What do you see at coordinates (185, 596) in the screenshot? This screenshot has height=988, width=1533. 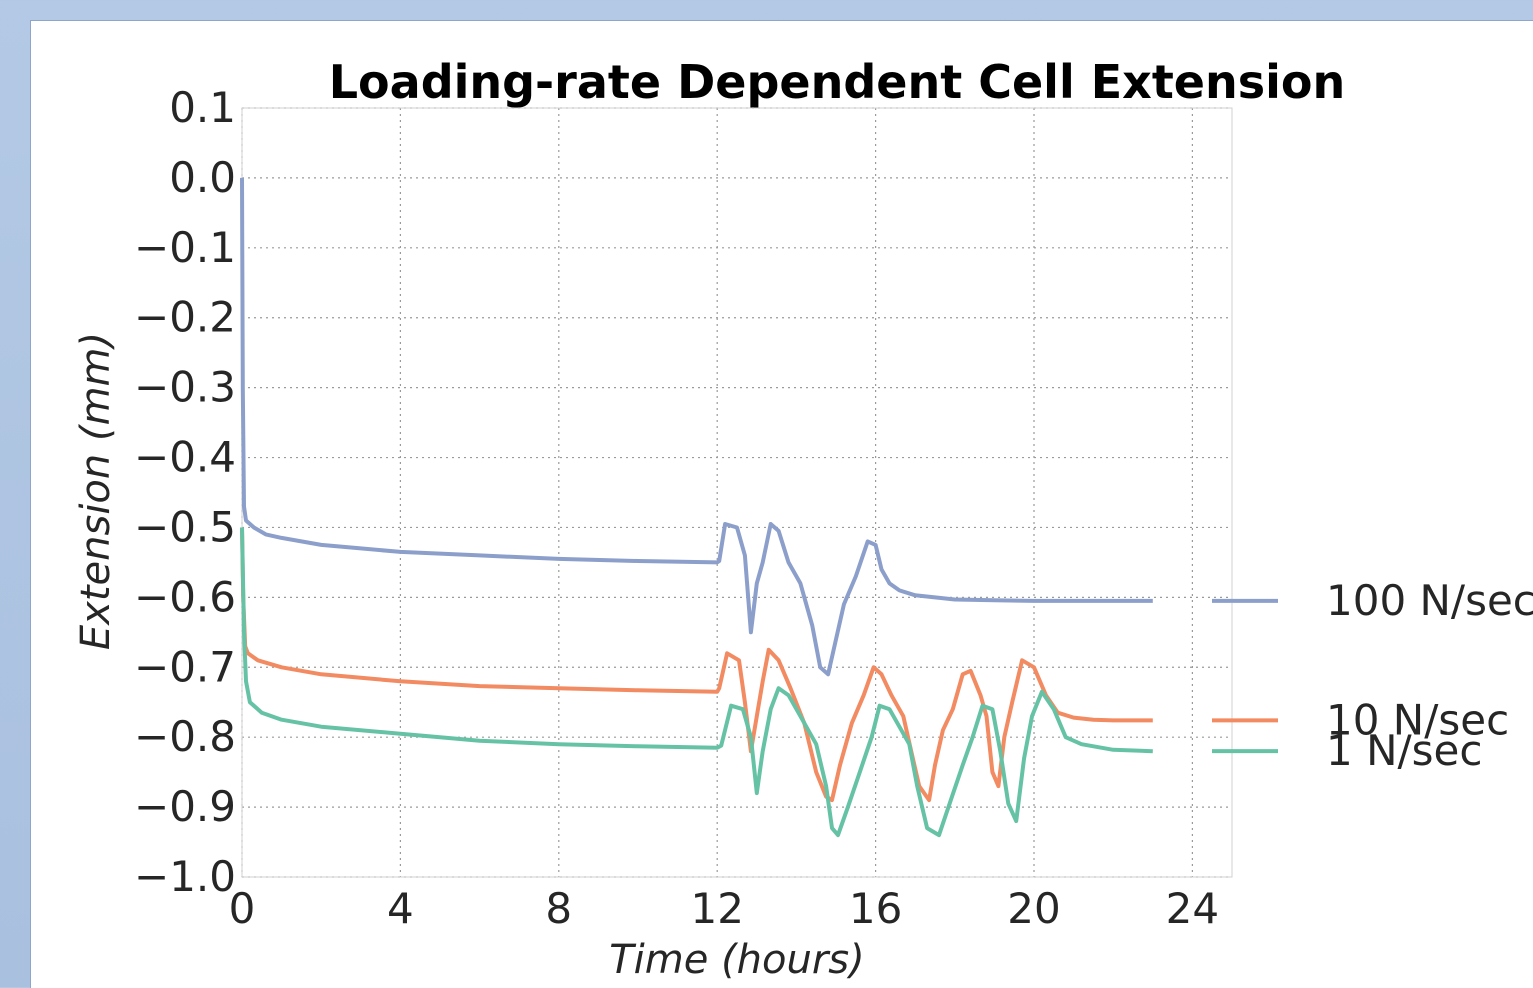 I see `y-tick-label: −0.6` at bounding box center [185, 596].